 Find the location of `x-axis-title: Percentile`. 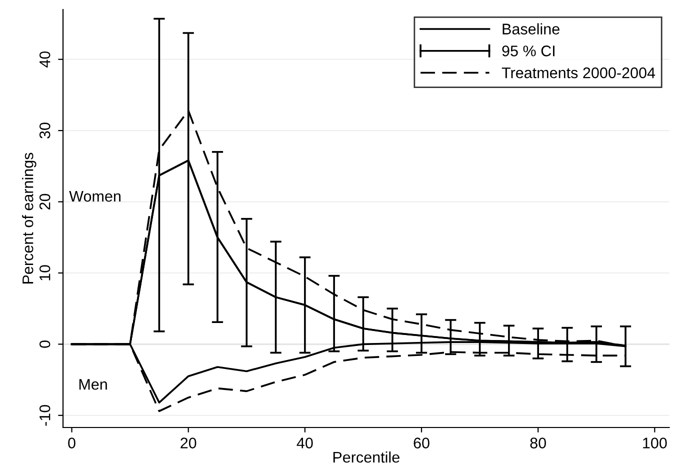

x-axis-title: Percentile is located at coordinates (366, 457).